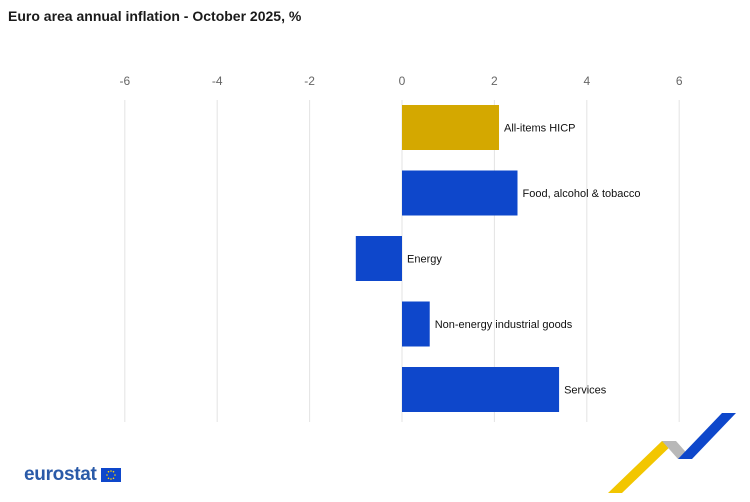 The height and width of the screenshot is (502, 750). I want to click on x-axis-ticks: -6 -4 -2 0 2 4 6, so click(400, 81).